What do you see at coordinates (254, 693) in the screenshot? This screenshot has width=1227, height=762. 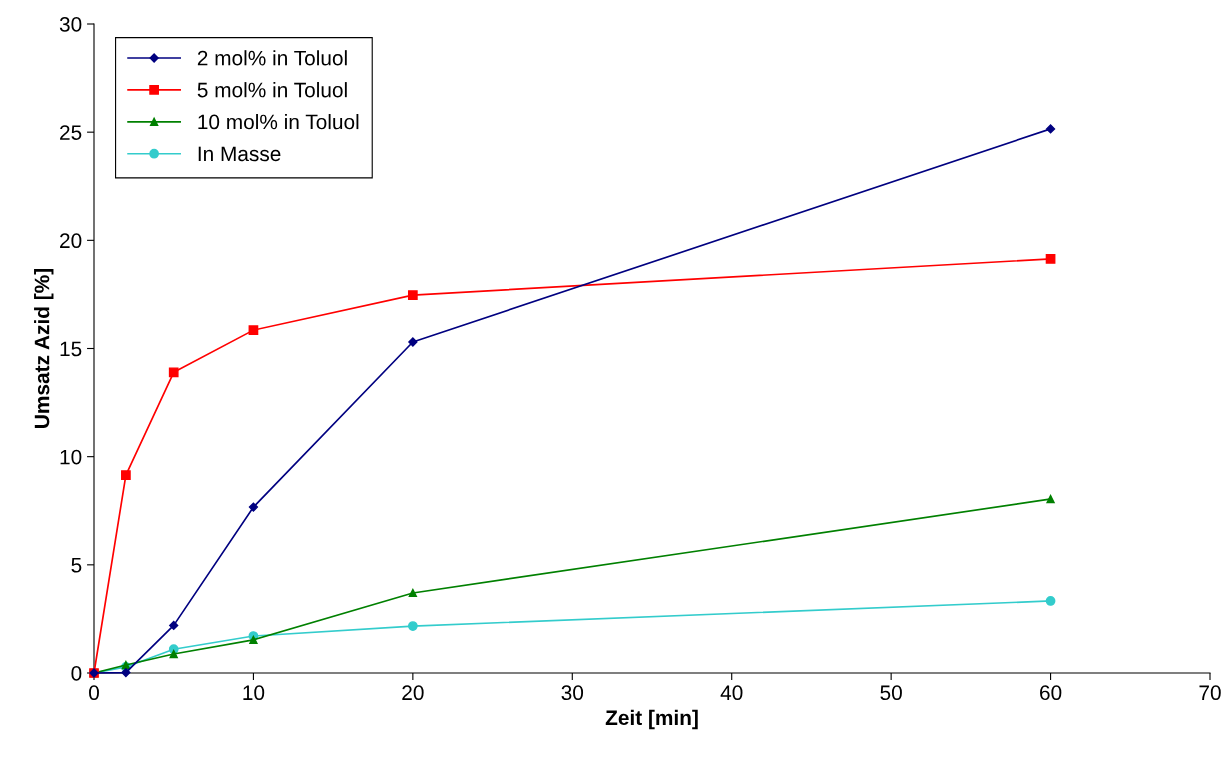 I see `x-tick-label: 10` at bounding box center [254, 693].